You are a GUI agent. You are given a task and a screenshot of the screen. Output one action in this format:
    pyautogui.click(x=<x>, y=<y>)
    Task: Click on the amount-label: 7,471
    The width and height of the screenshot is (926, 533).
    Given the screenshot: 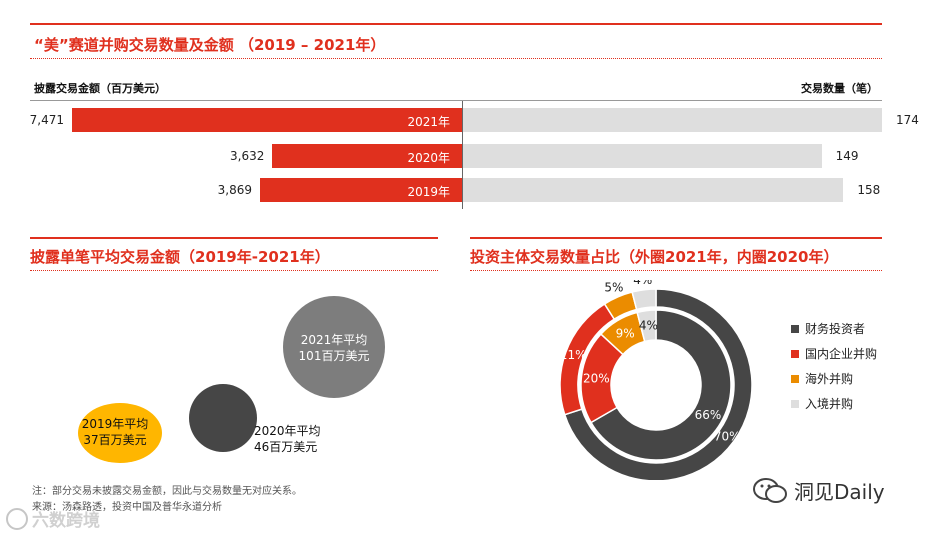 What is the action you would take?
    pyautogui.click(x=46, y=120)
    